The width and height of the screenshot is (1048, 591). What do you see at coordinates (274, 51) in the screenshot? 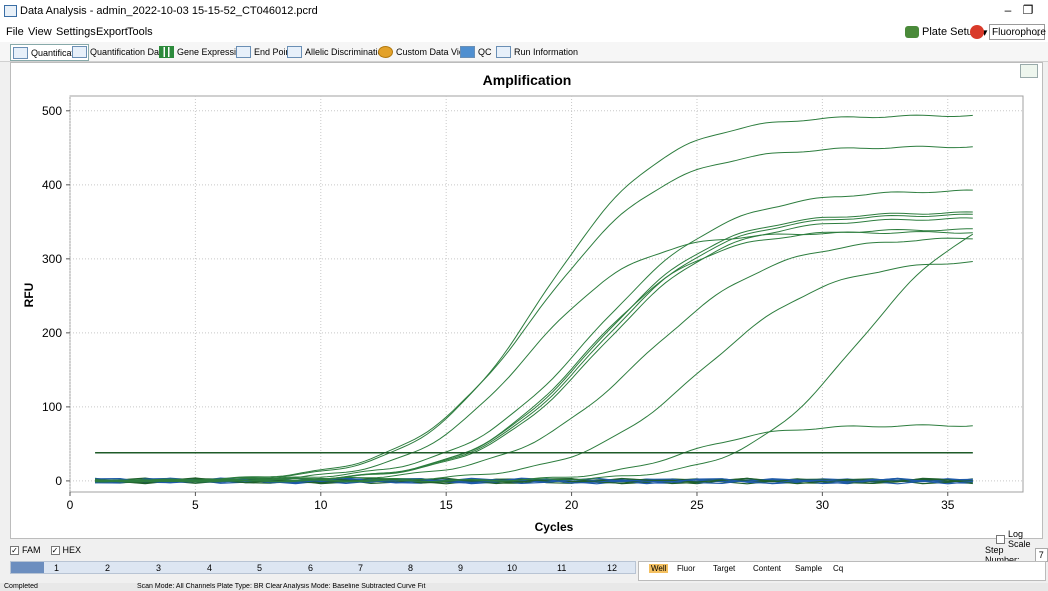
I see `tab-label: End Point` at bounding box center [274, 51].